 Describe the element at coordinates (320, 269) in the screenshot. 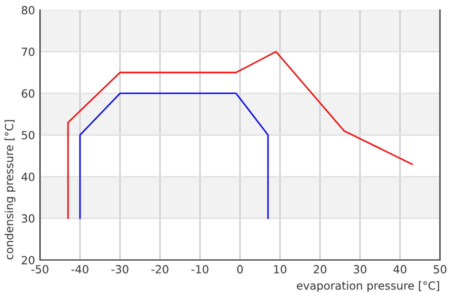

I see `x-tick-label: 20` at that location.